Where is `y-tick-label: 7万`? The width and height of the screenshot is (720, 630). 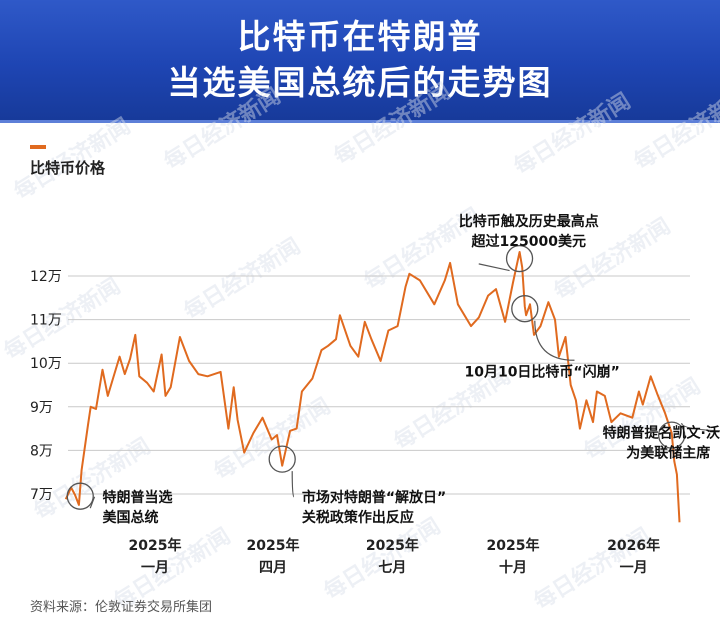 y-tick-label: 7万 is located at coordinates (41, 495).